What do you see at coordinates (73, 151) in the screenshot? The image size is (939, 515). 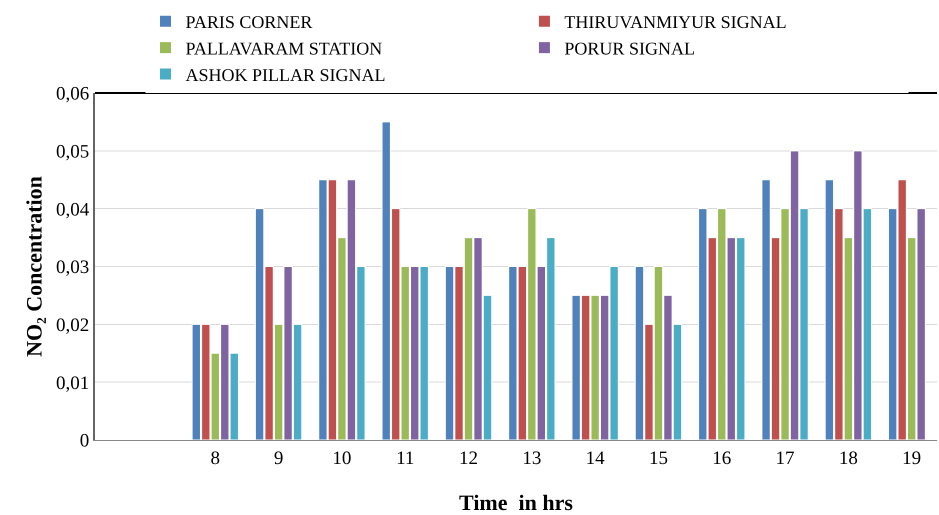 I see `y-tick-label: 0,05` at bounding box center [73, 151].